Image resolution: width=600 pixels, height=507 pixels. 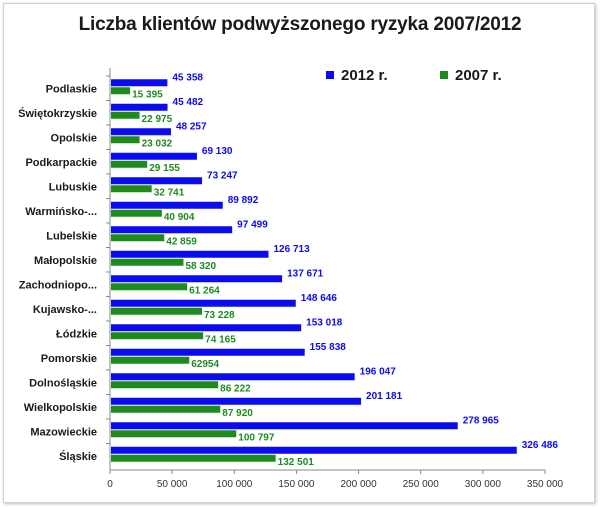 I want to click on data-label-2007: 15 395, so click(x=147, y=94).